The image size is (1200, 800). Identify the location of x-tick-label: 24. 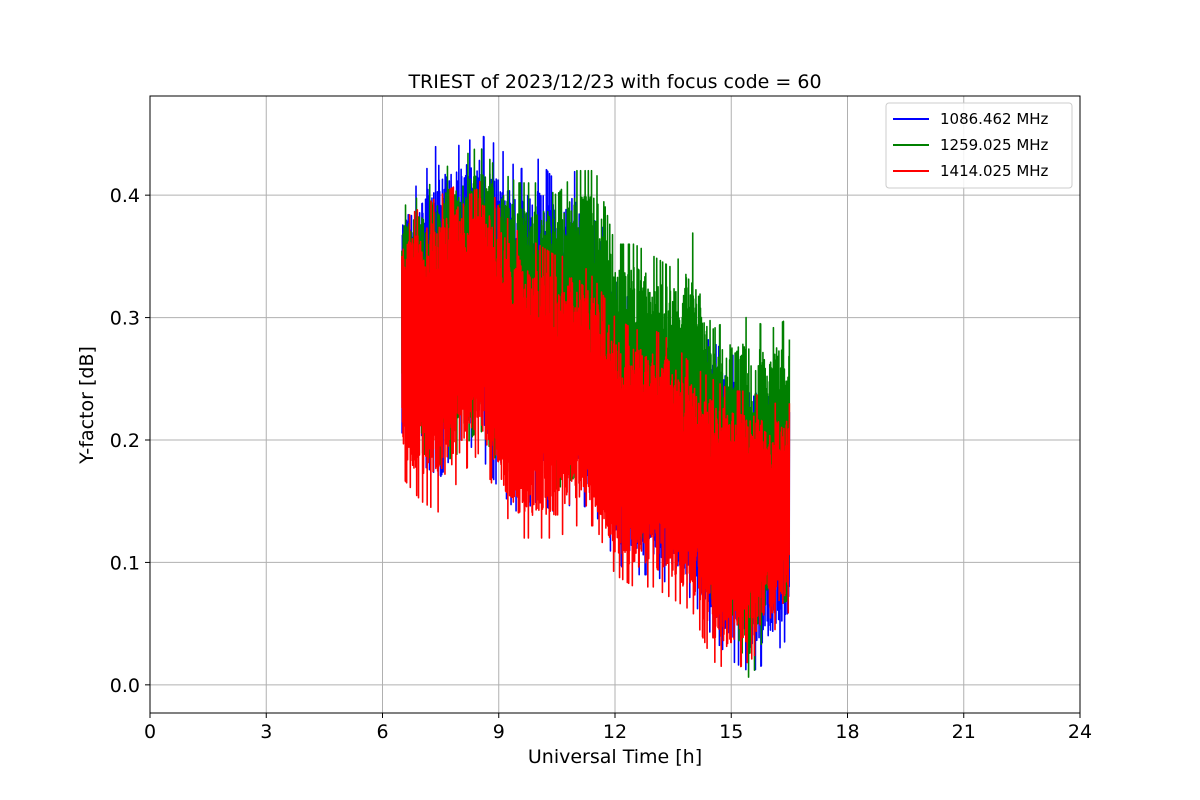
(1080, 732).